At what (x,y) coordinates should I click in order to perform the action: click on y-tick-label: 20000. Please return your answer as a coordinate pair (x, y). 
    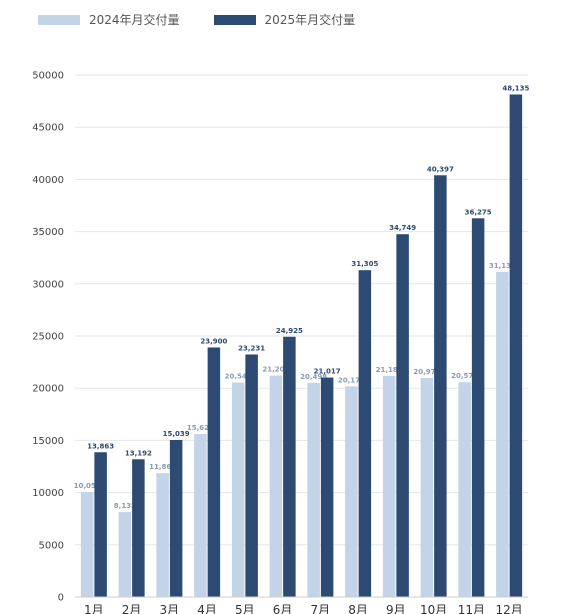
    Looking at the image, I should click on (48, 389).